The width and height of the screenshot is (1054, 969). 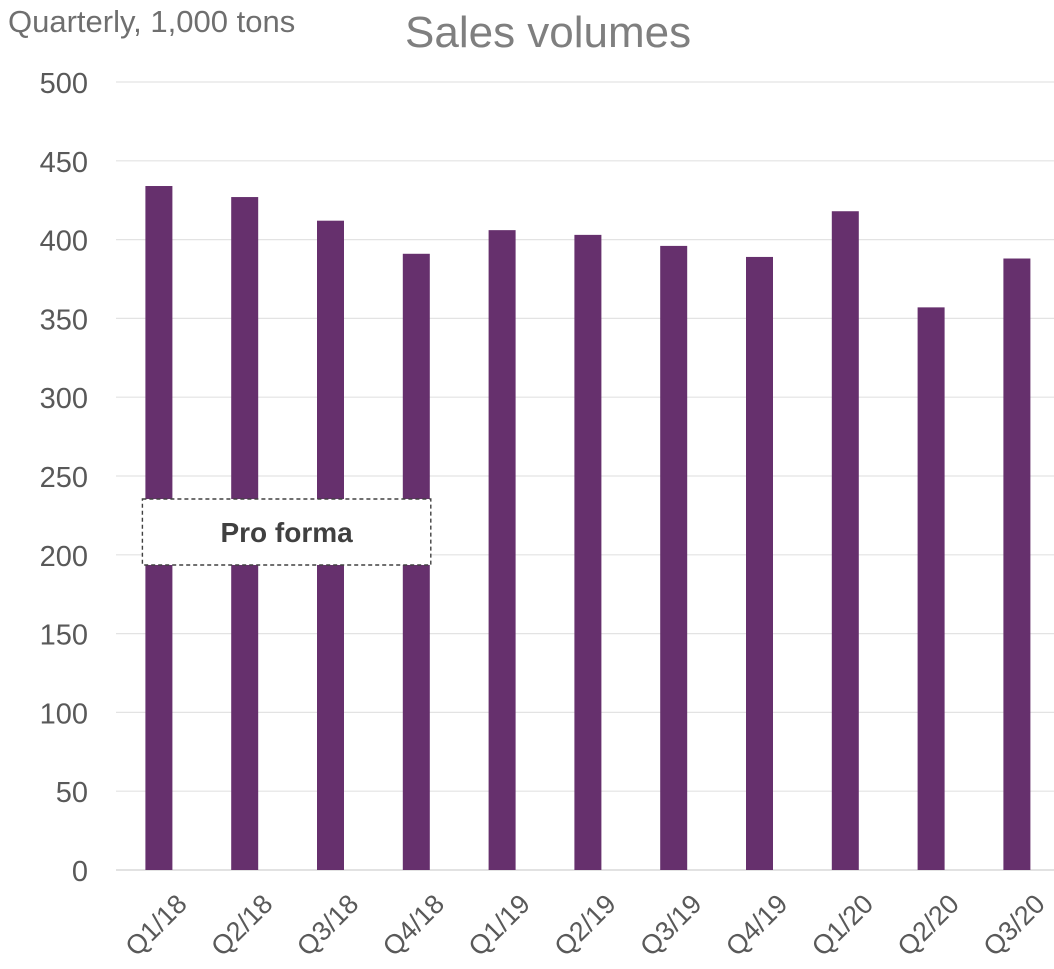 I want to click on x-tick-label: Q3/20, so click(x=1013, y=925).